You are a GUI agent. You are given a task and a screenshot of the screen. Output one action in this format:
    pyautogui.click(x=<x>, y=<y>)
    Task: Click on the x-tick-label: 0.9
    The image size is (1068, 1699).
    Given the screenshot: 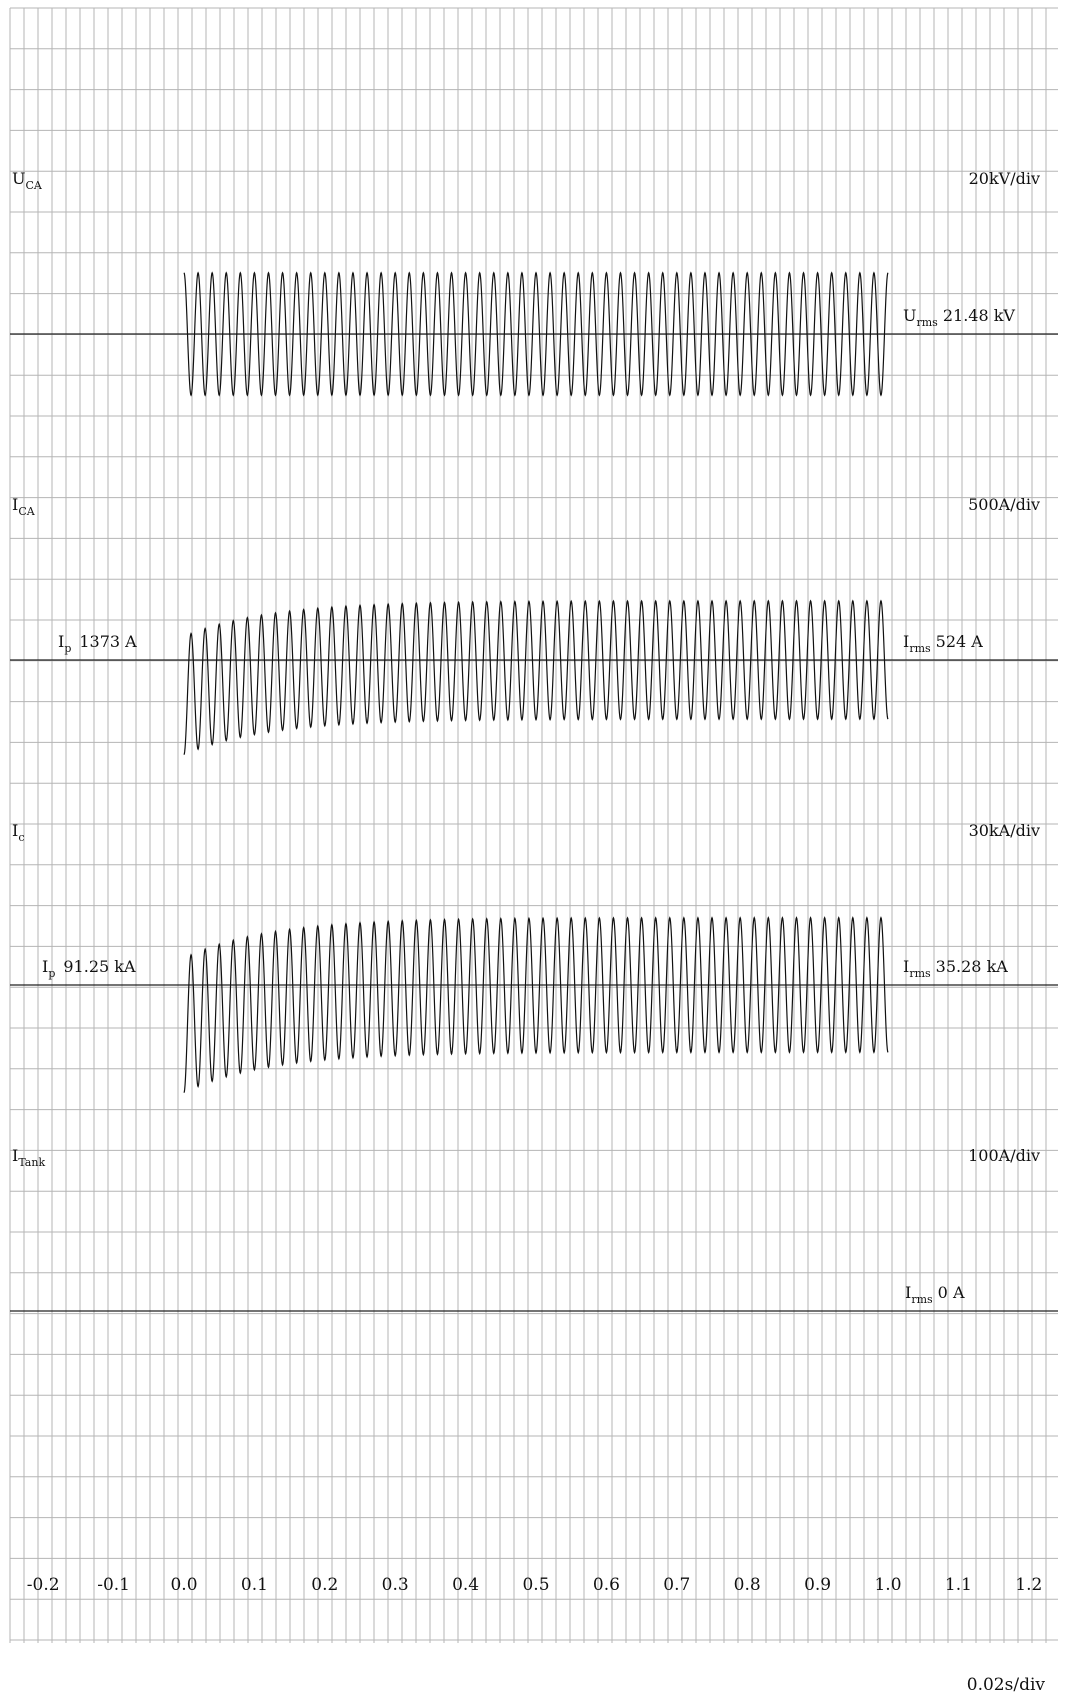 What is the action you would take?
    pyautogui.click(x=817, y=1585)
    